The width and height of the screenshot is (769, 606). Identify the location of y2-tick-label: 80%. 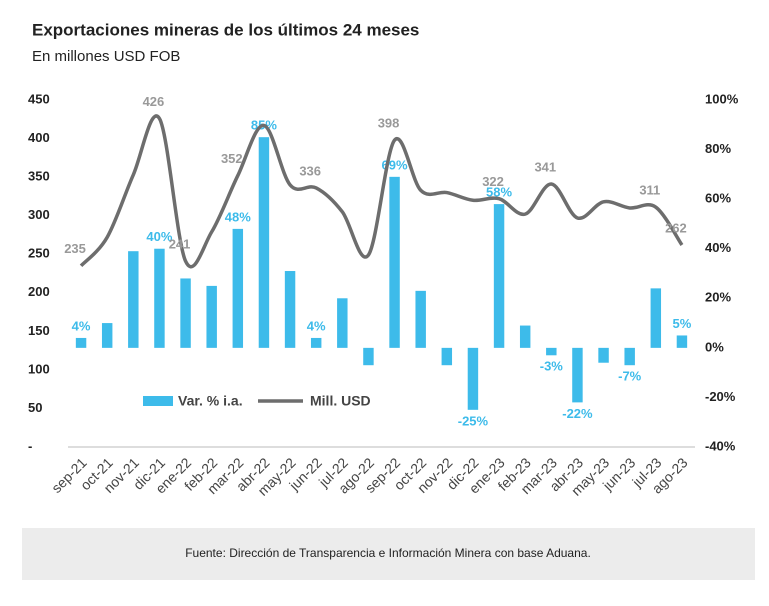
(718, 148).